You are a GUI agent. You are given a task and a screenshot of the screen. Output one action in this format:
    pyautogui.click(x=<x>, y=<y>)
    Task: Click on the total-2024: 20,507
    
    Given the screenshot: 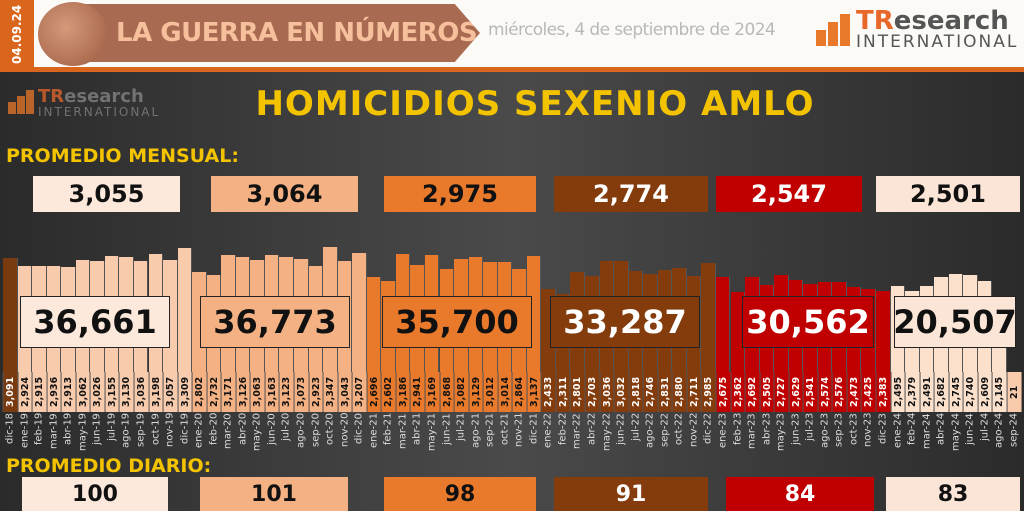 What is the action you would take?
    pyautogui.click(x=955, y=322)
    